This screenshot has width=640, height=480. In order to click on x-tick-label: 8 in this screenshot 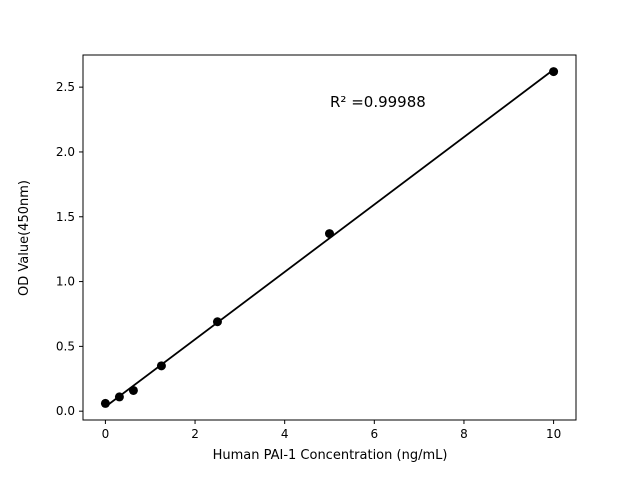, I will do `click(464, 434)`.